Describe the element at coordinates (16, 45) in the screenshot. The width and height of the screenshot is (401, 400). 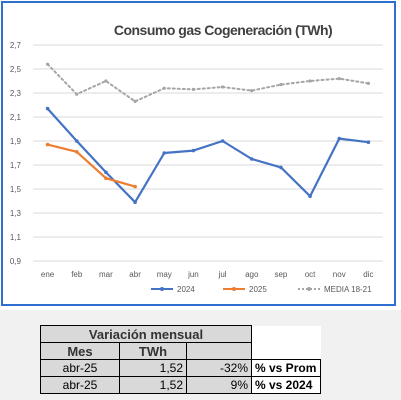
I see `y-tick-label: 2,7` at that location.